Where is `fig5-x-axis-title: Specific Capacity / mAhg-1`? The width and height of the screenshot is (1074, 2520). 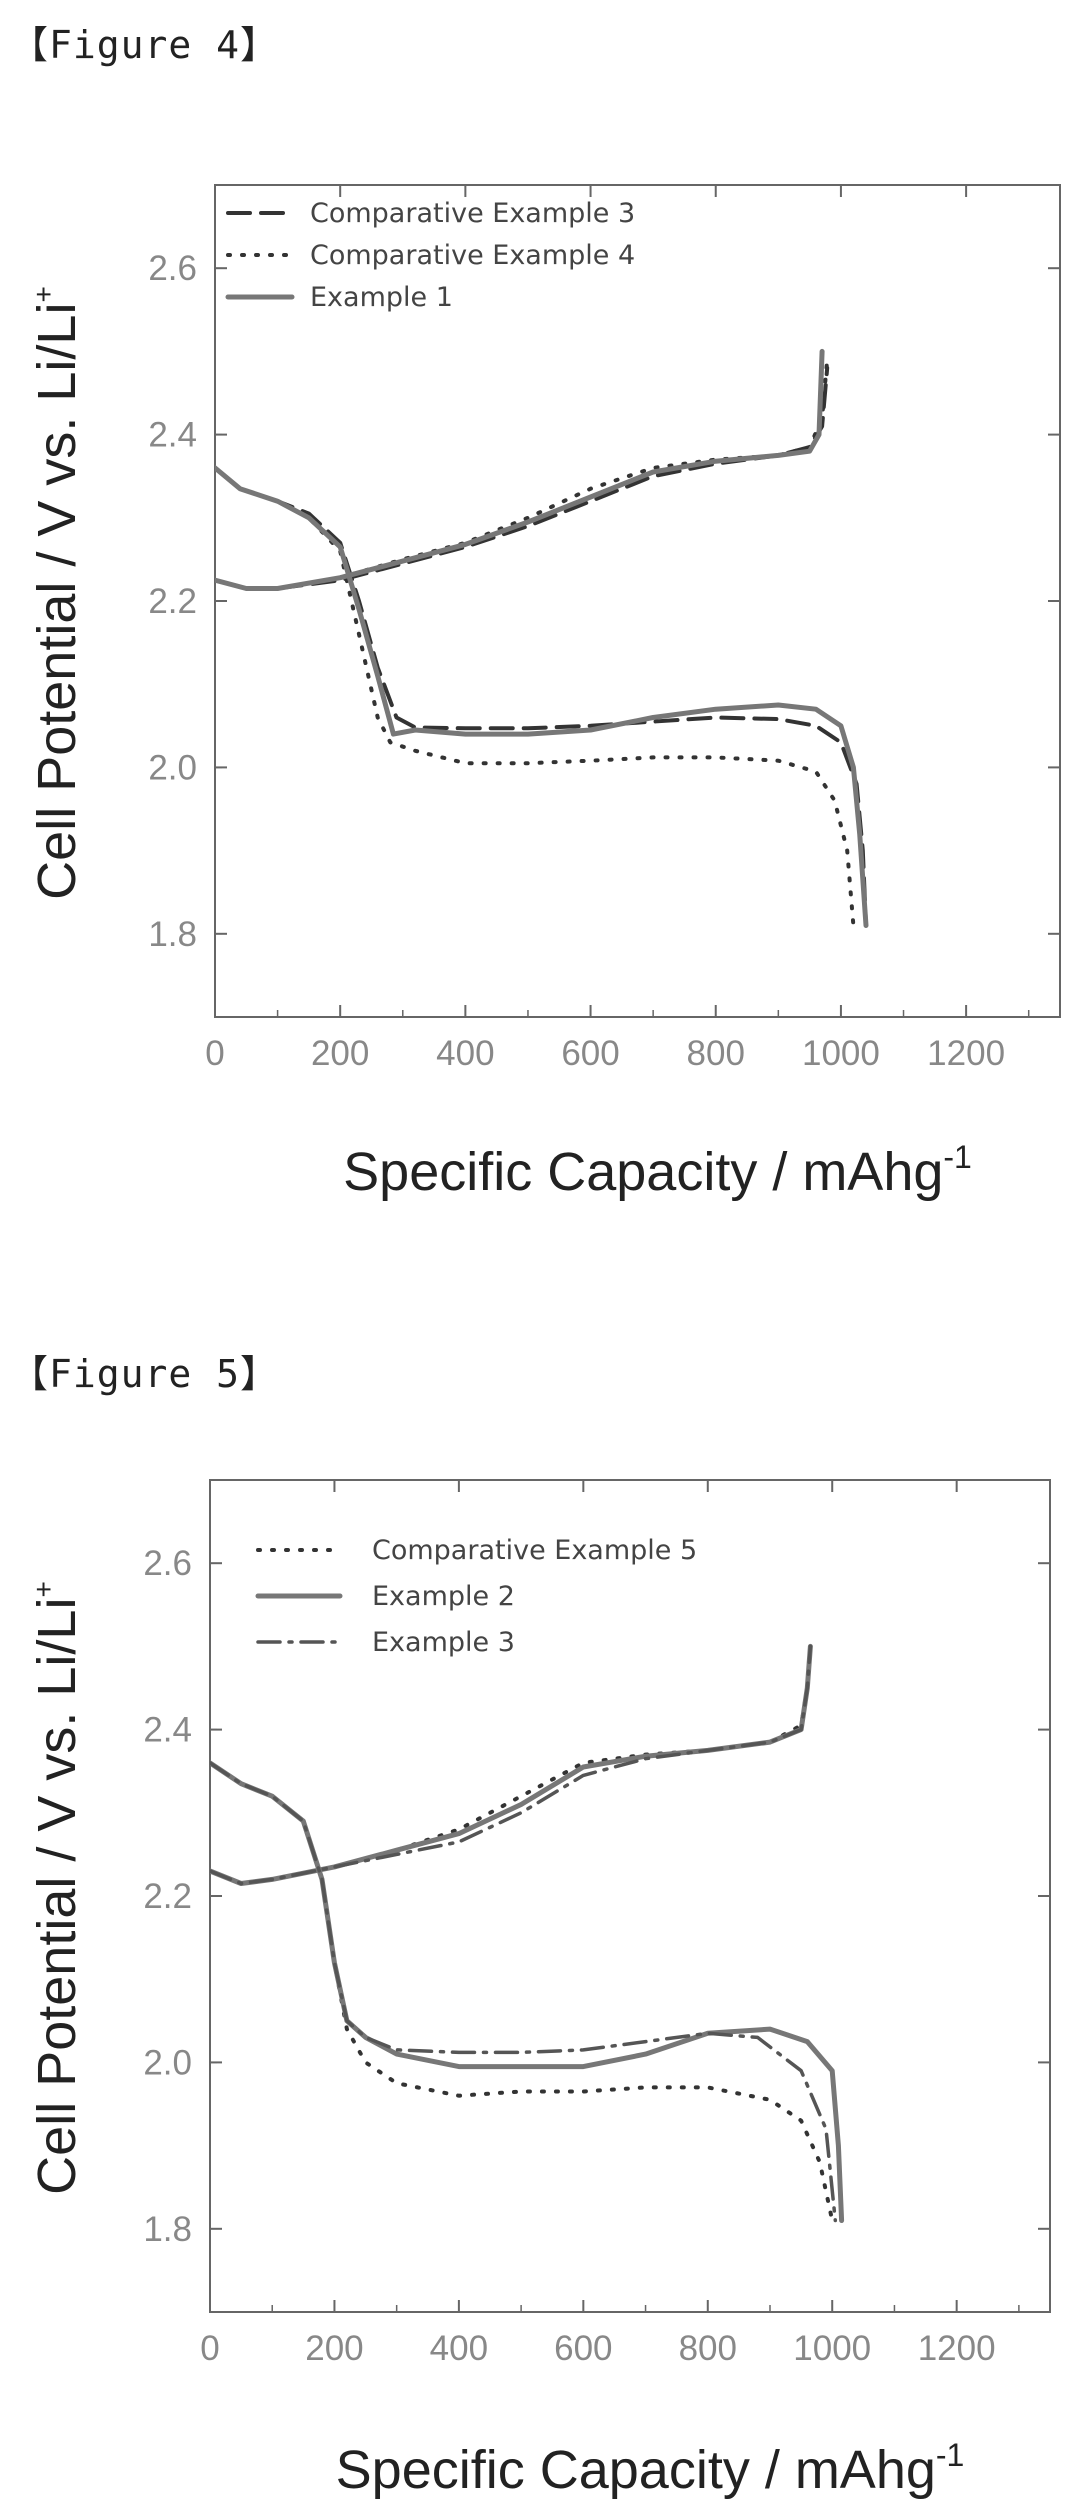
fig5-x-axis-title: Specific Capacity / mAhg-1 is located at coordinates (650, 2468).